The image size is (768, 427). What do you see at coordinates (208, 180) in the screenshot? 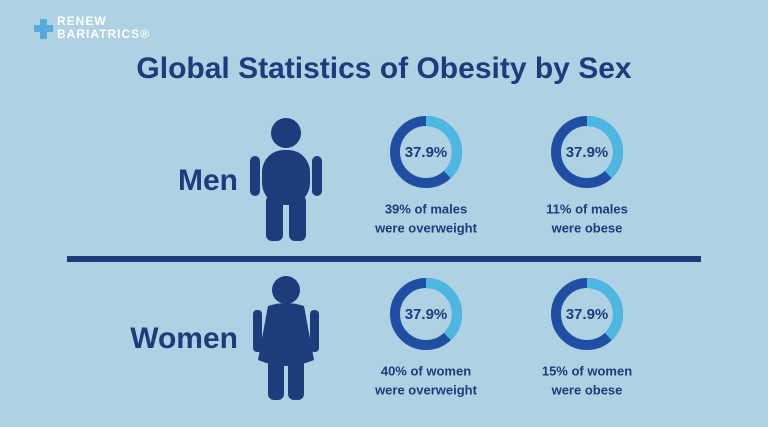
I see `group-label: Men` at bounding box center [208, 180].